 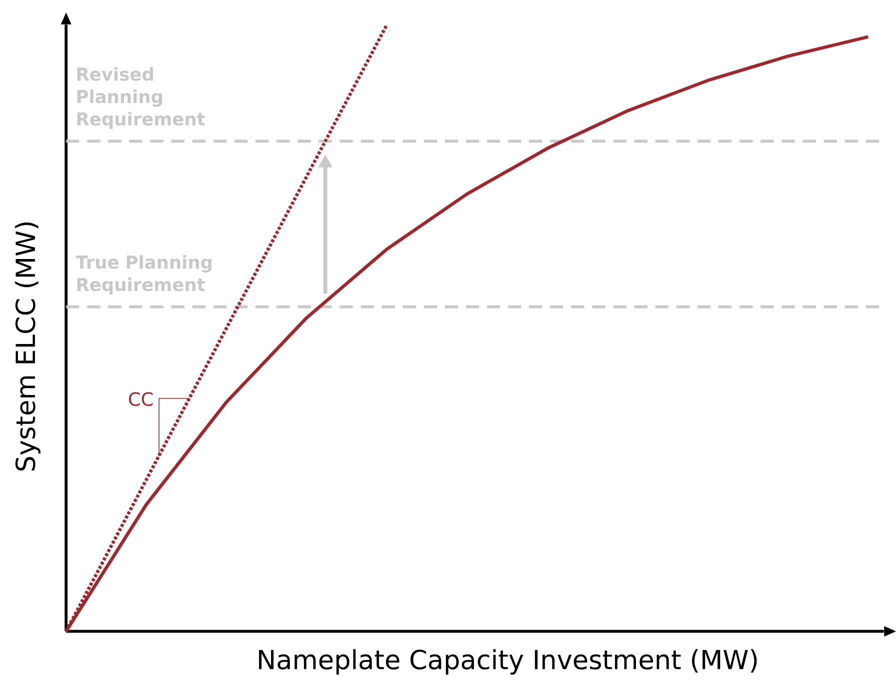 What do you see at coordinates (27, 346) in the screenshot?
I see `y-axis-title: System ELCC (MW)` at bounding box center [27, 346].